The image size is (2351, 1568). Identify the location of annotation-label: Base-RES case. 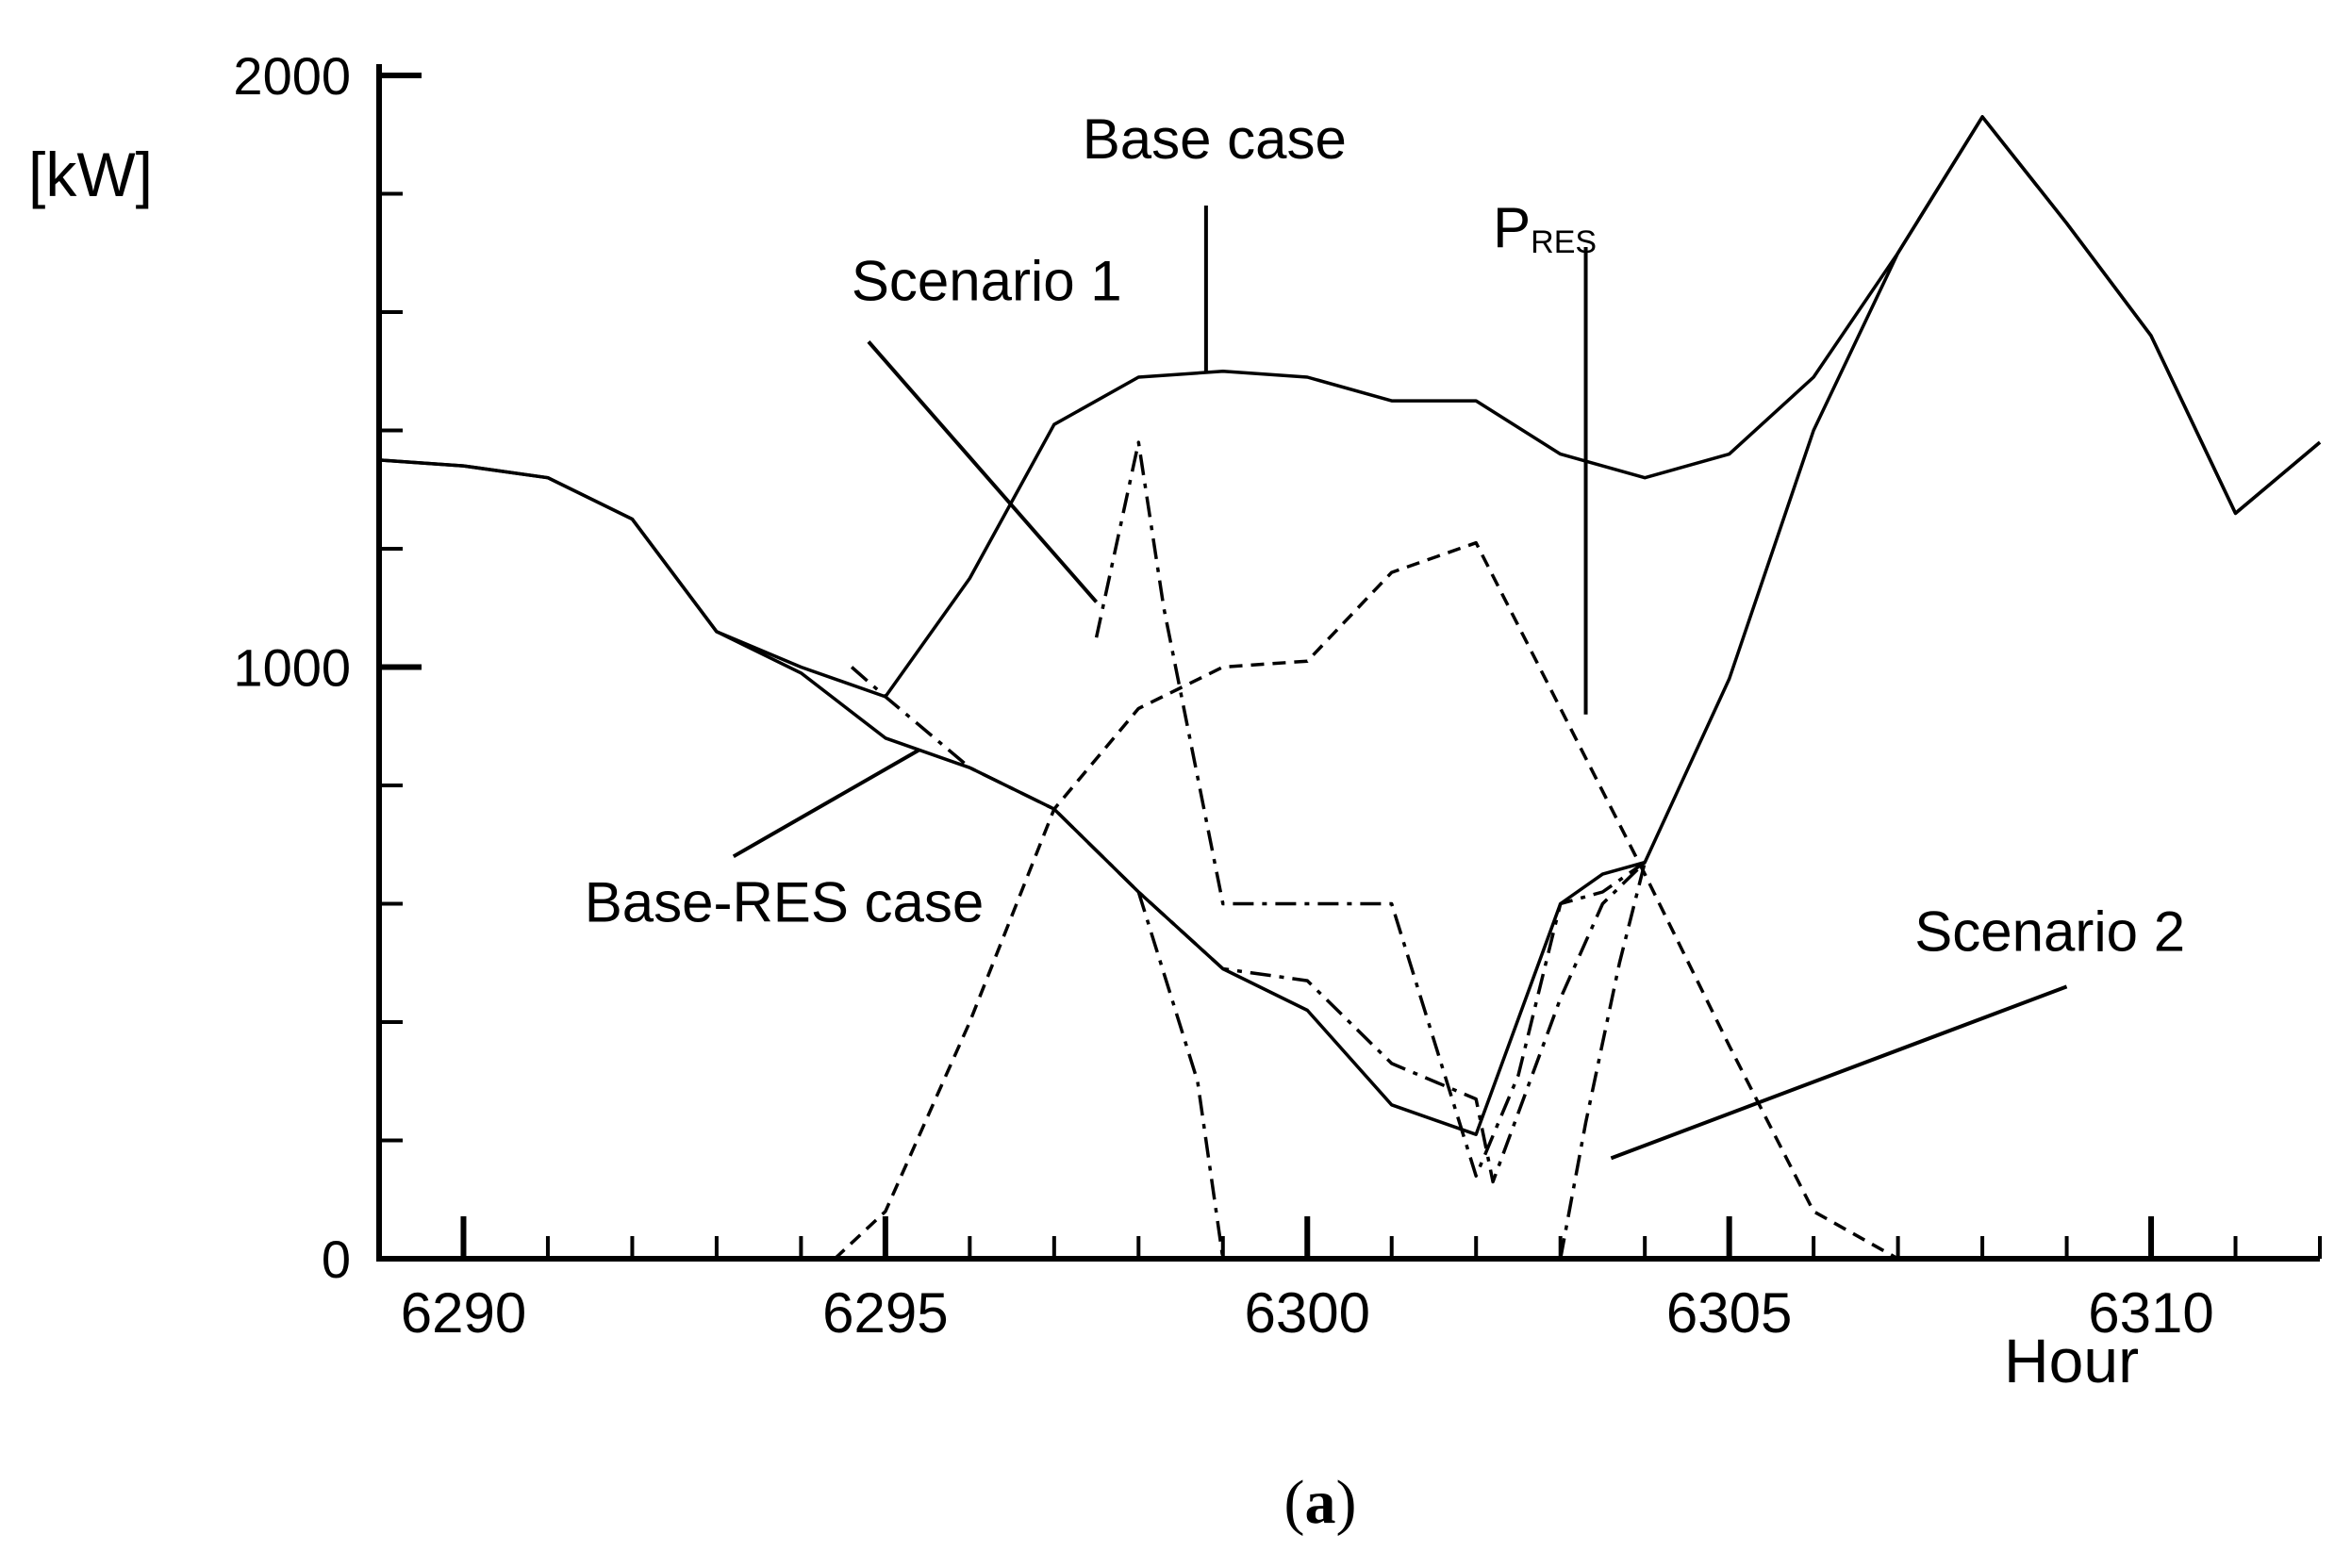
(785, 901).